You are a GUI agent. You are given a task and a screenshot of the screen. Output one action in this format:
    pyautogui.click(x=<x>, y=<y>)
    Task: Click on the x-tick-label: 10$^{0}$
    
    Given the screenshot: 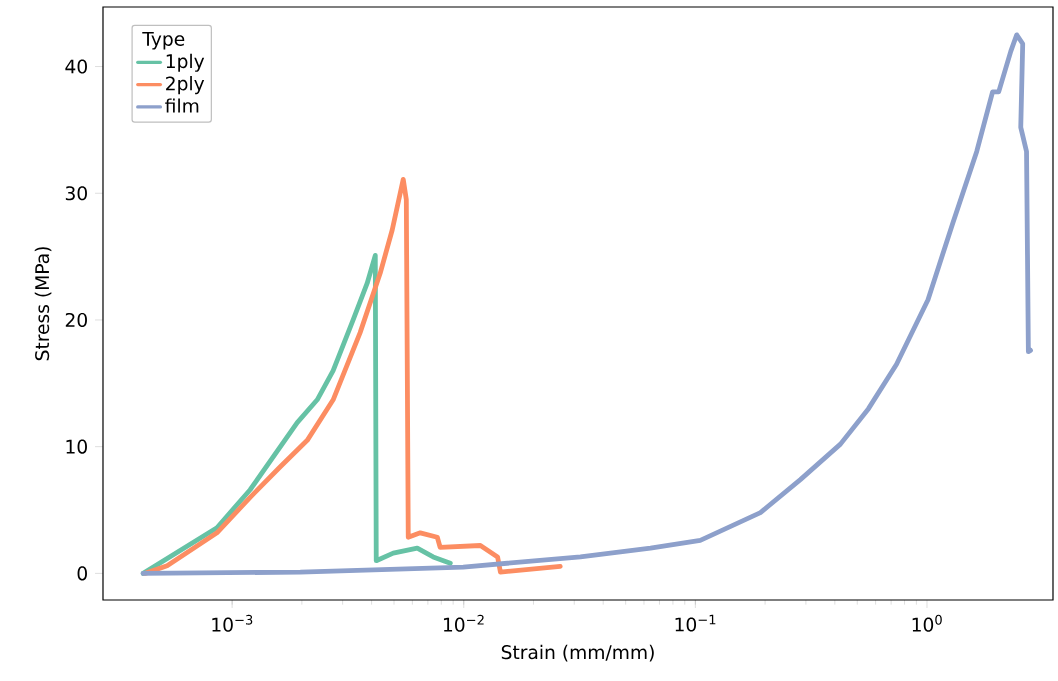 What is the action you would take?
    pyautogui.click(x=927, y=623)
    